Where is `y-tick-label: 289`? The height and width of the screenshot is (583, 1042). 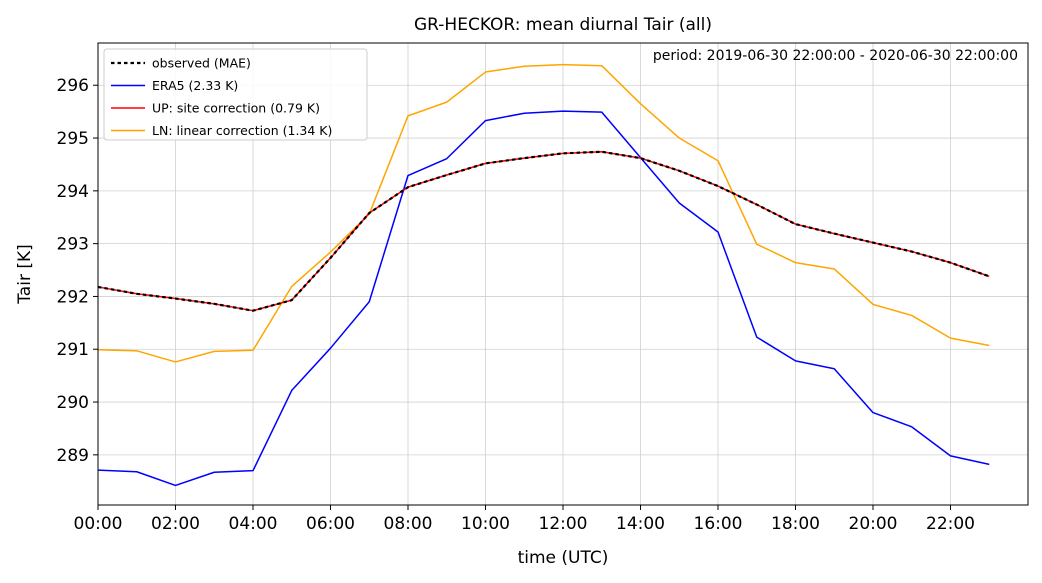 y-tick-label: 289 is located at coordinates (73, 456).